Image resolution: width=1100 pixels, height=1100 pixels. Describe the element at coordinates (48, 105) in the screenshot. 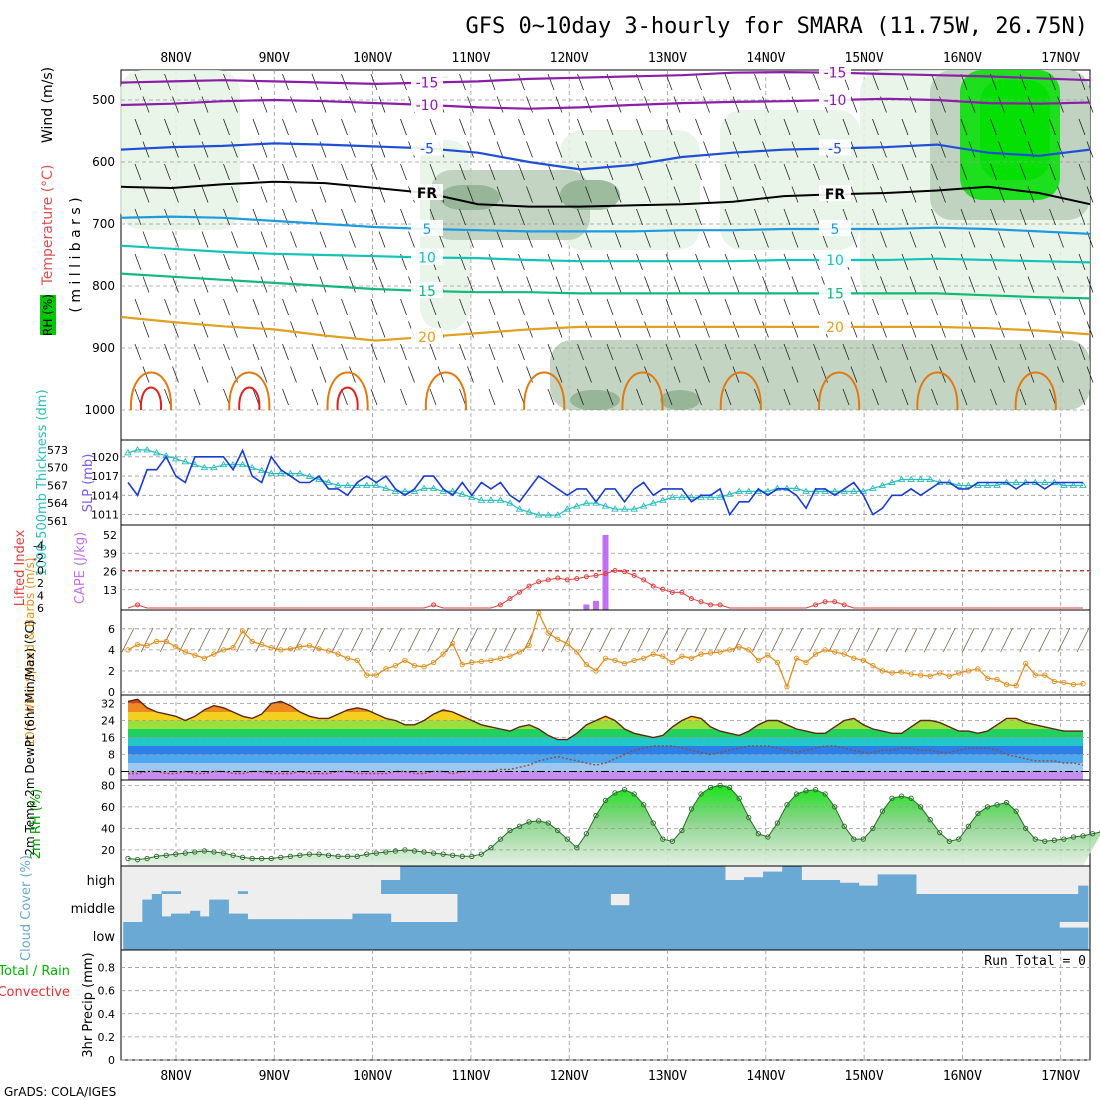

I see `wind-axis-label: Wind (m/s)` at that location.